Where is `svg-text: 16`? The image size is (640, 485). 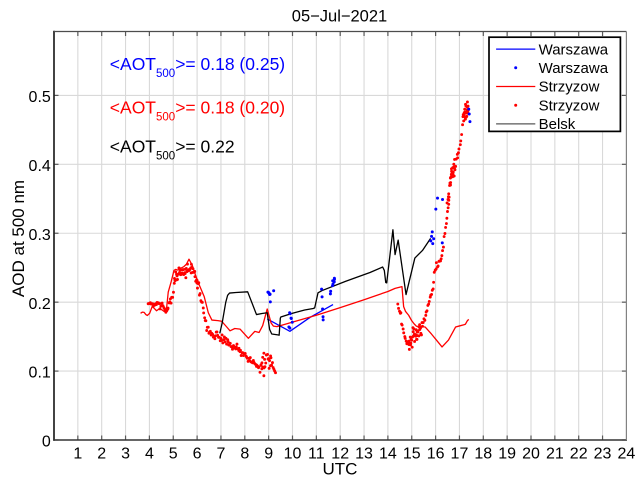
svg-text: 16 is located at coordinates (436, 454).